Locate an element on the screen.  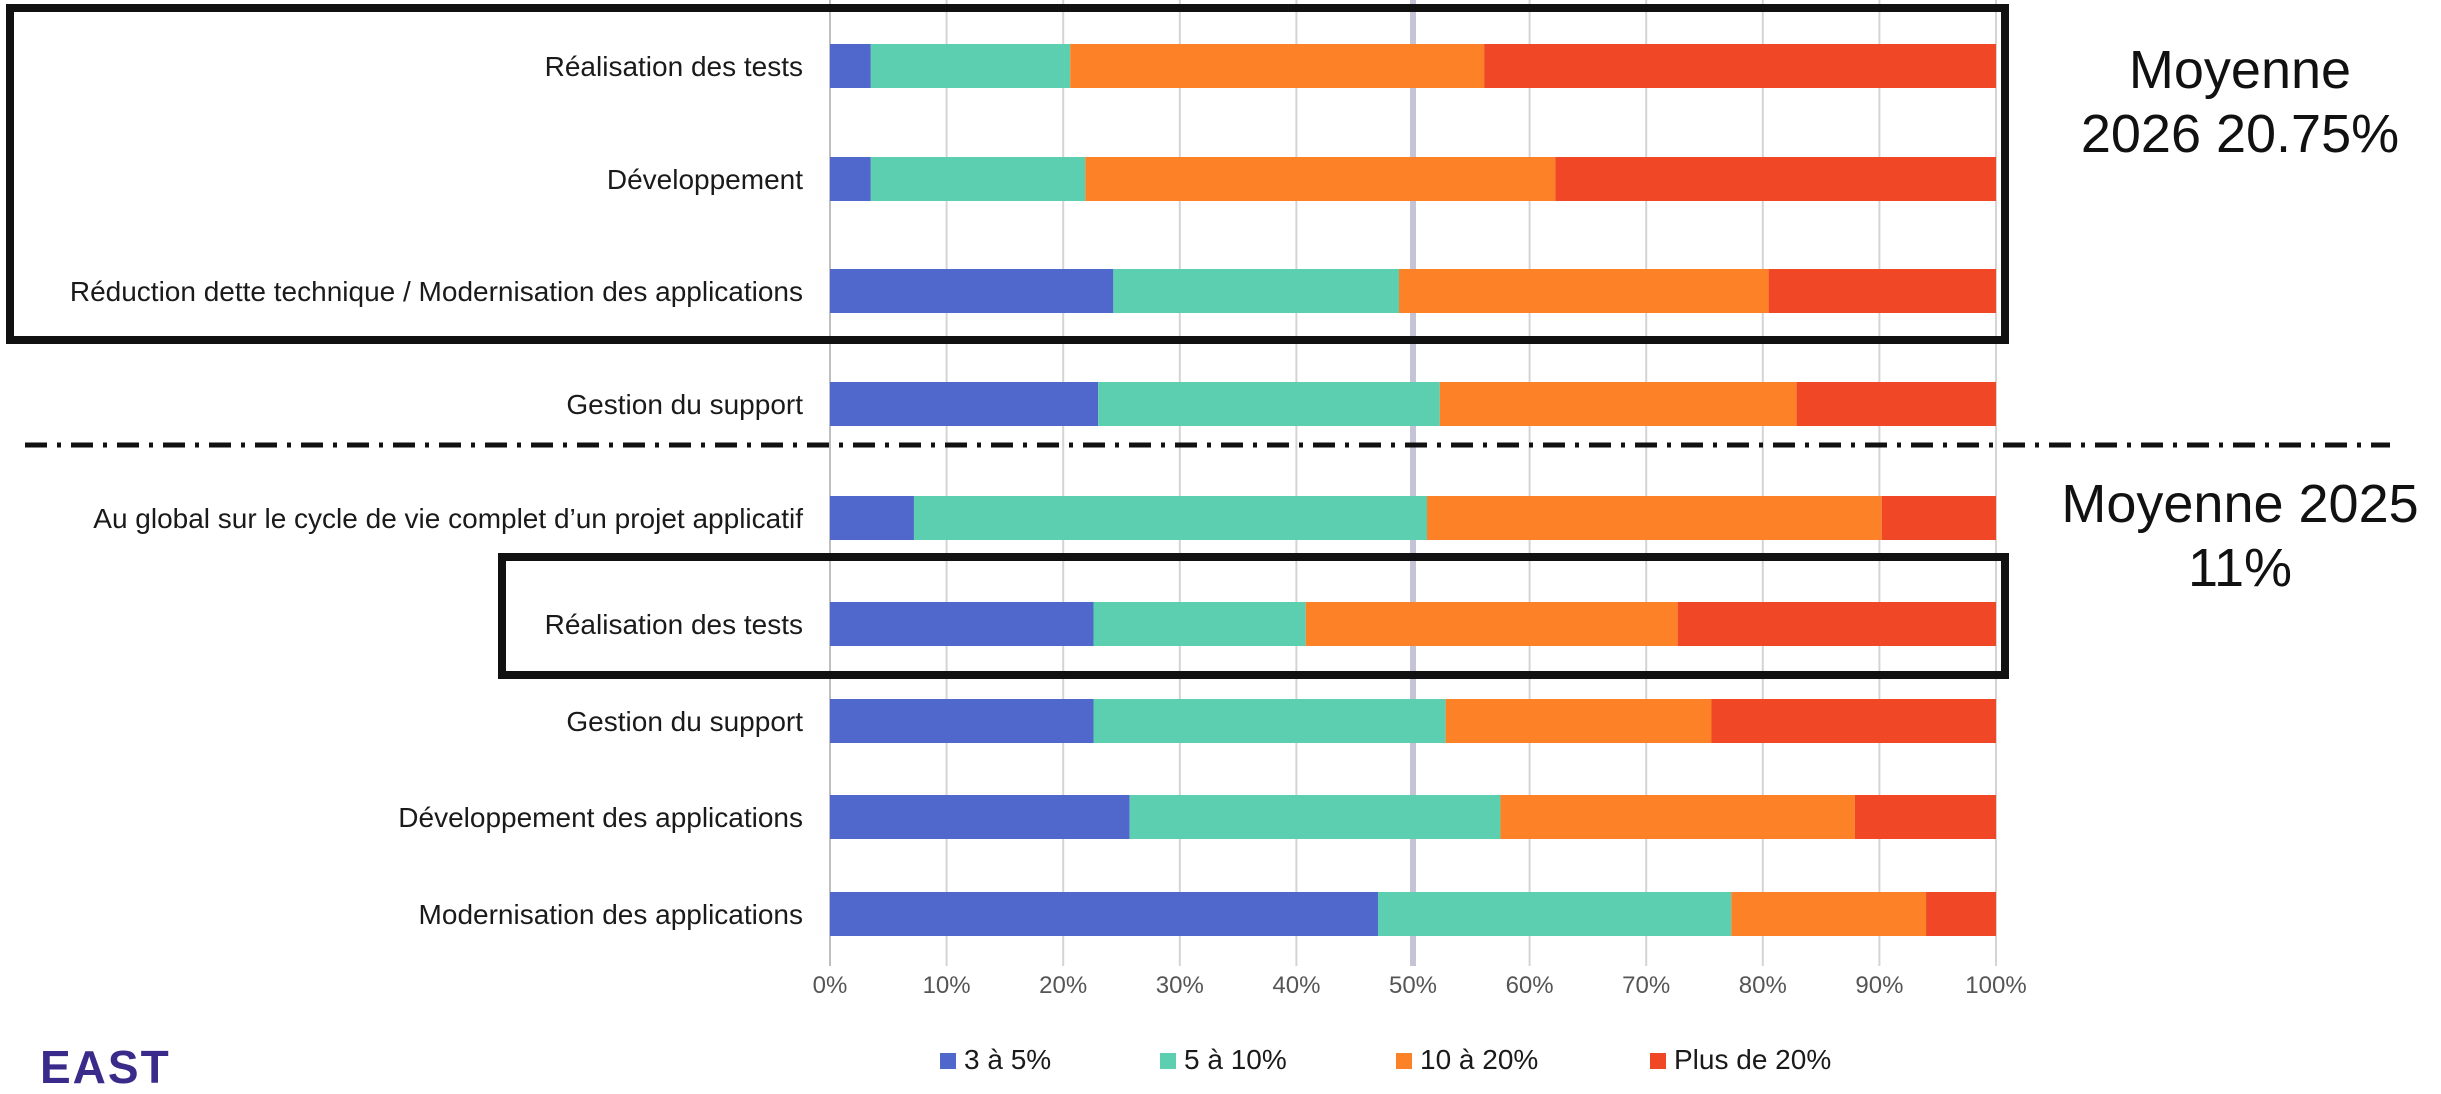
frame-2025-tests is located at coordinates (1253, 616).